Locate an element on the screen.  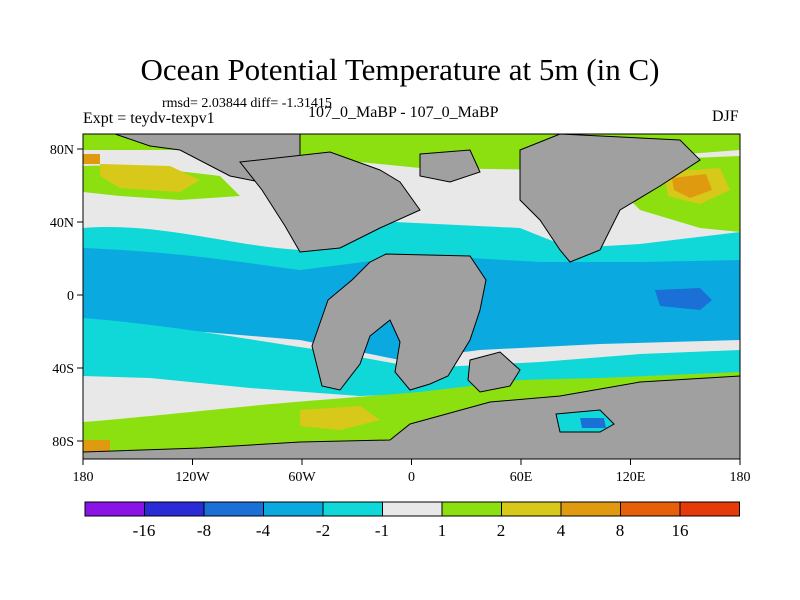
orange-patch-northeast is located at coordinates (692, 186).